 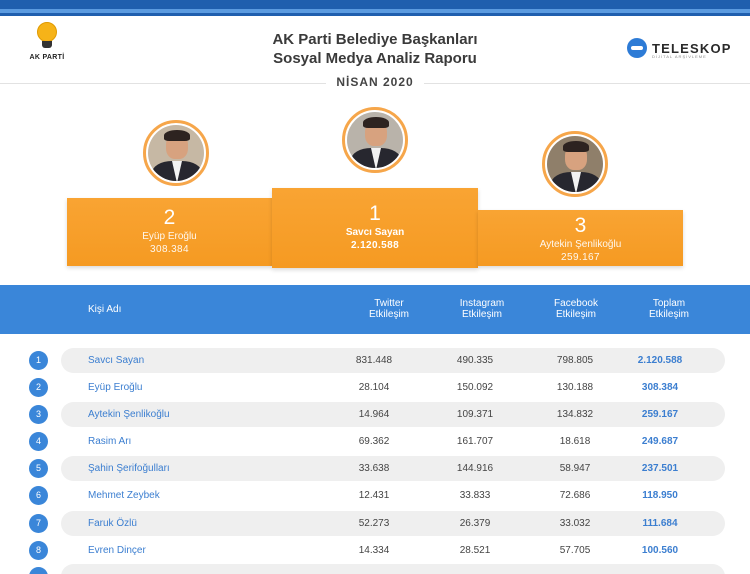 What do you see at coordinates (660, 360) in the screenshot?
I see `row-total: 2.120.588` at bounding box center [660, 360].